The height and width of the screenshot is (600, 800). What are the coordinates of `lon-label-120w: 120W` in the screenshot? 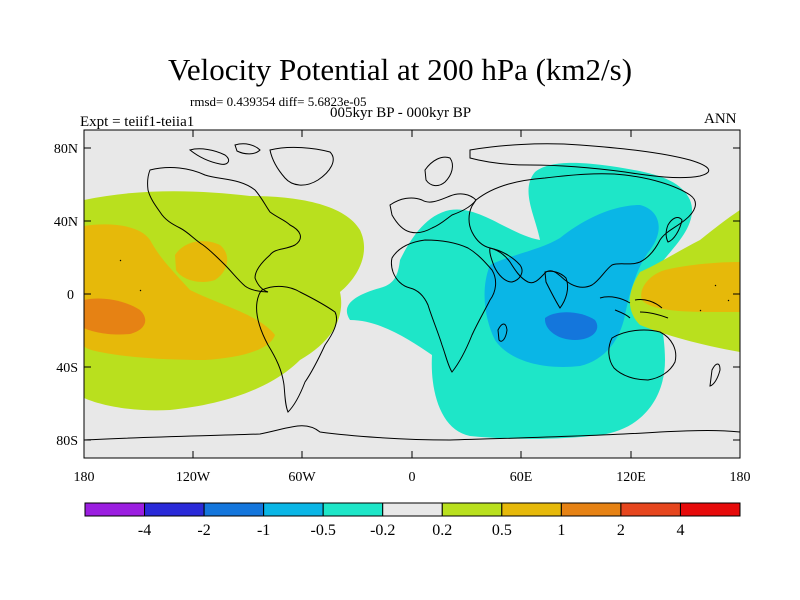 It's located at (193, 477).